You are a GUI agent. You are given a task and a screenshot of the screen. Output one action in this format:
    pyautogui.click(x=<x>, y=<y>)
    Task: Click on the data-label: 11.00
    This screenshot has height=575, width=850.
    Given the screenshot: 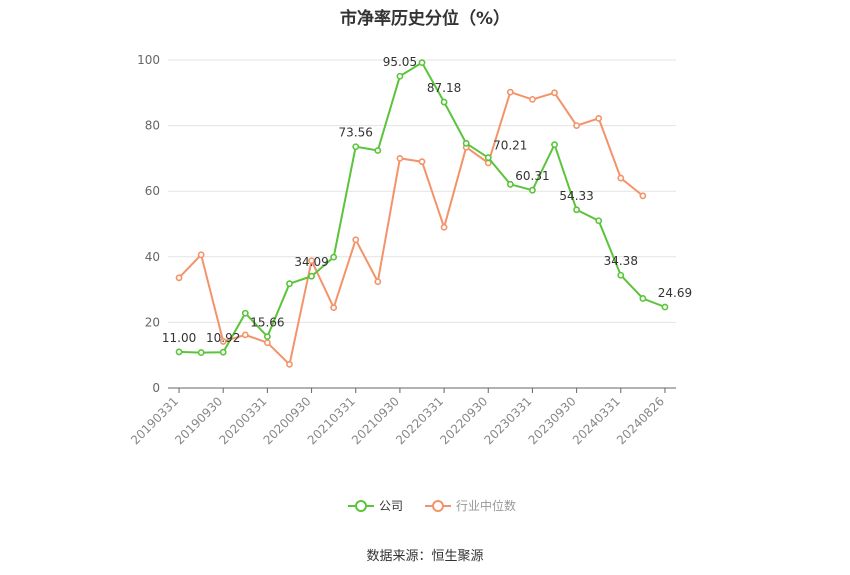 What is the action you would take?
    pyautogui.click(x=179, y=338)
    